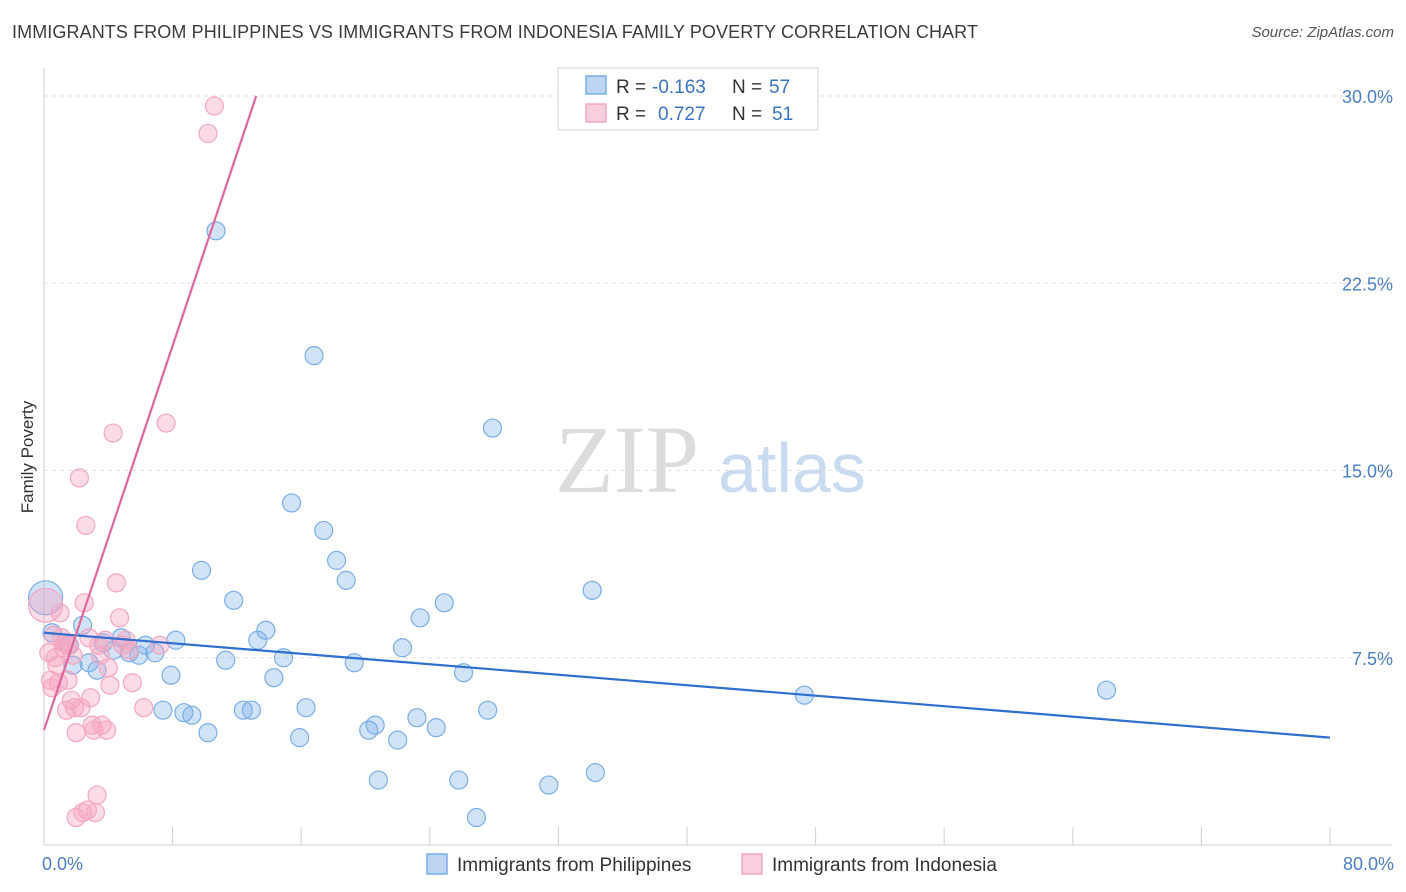  What do you see at coordinates (62, 864) in the screenshot?
I see `x-tick-label-min: 0.0%` at bounding box center [62, 864].